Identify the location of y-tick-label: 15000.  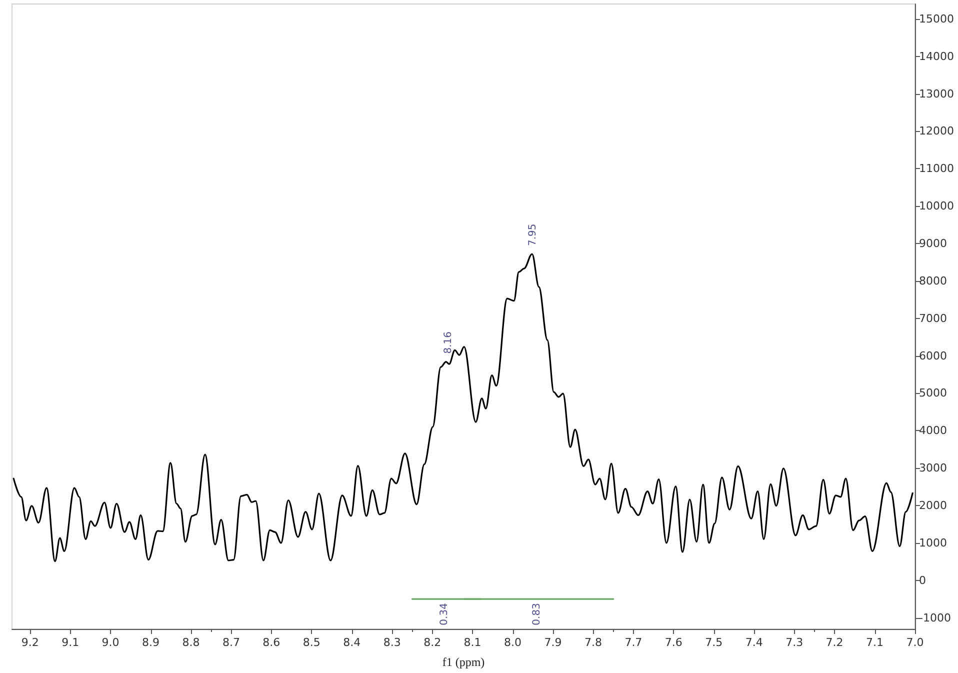
(936, 19).